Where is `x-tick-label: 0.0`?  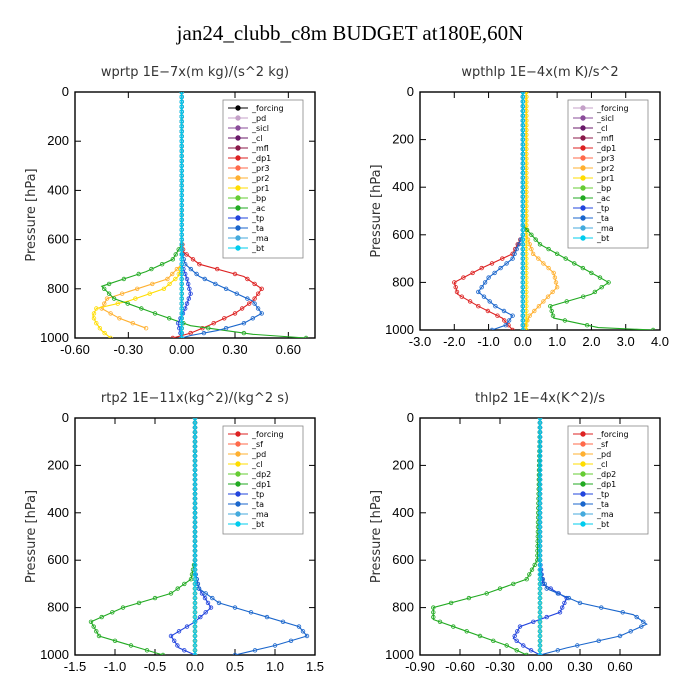
x-tick-label: 0.0 is located at coordinates (523, 341).